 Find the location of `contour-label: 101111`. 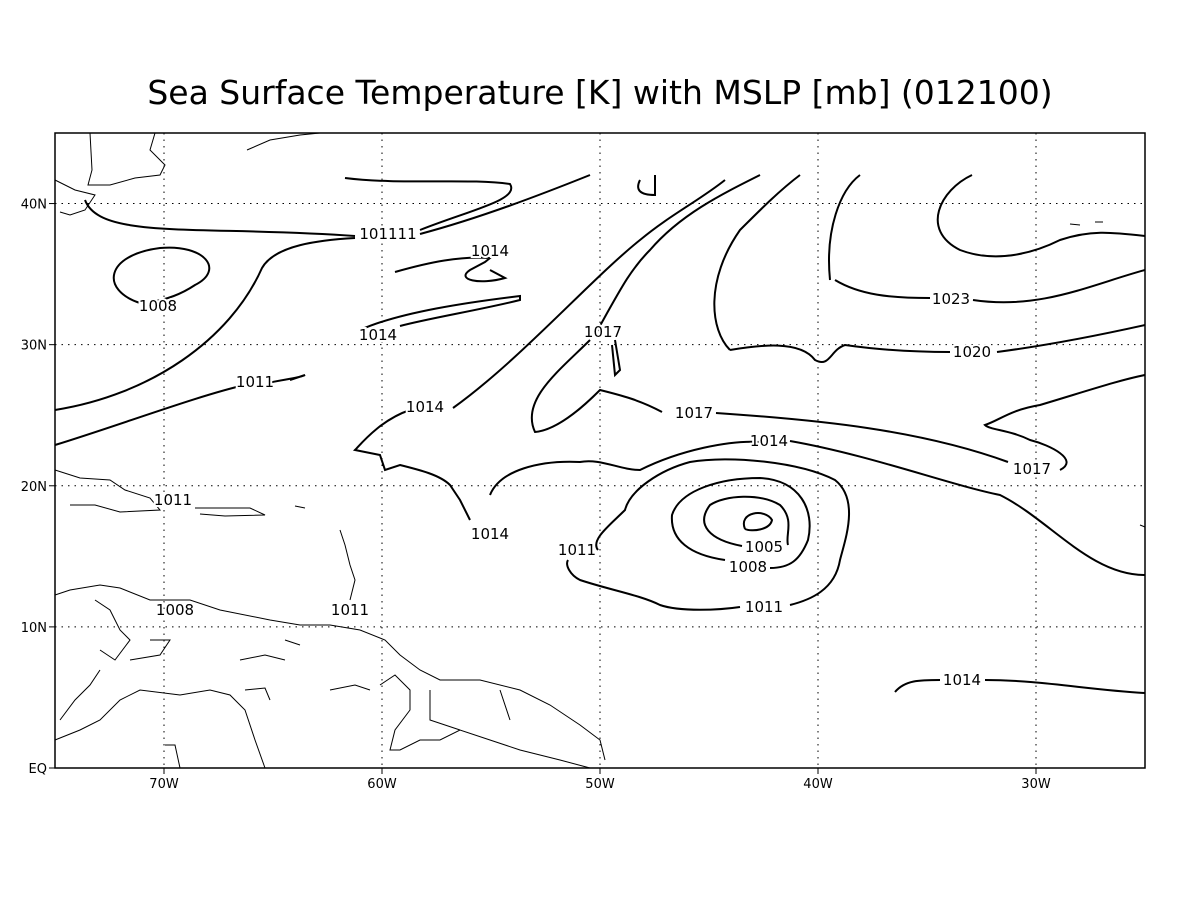

contour-label: 101111 is located at coordinates (387, 234).